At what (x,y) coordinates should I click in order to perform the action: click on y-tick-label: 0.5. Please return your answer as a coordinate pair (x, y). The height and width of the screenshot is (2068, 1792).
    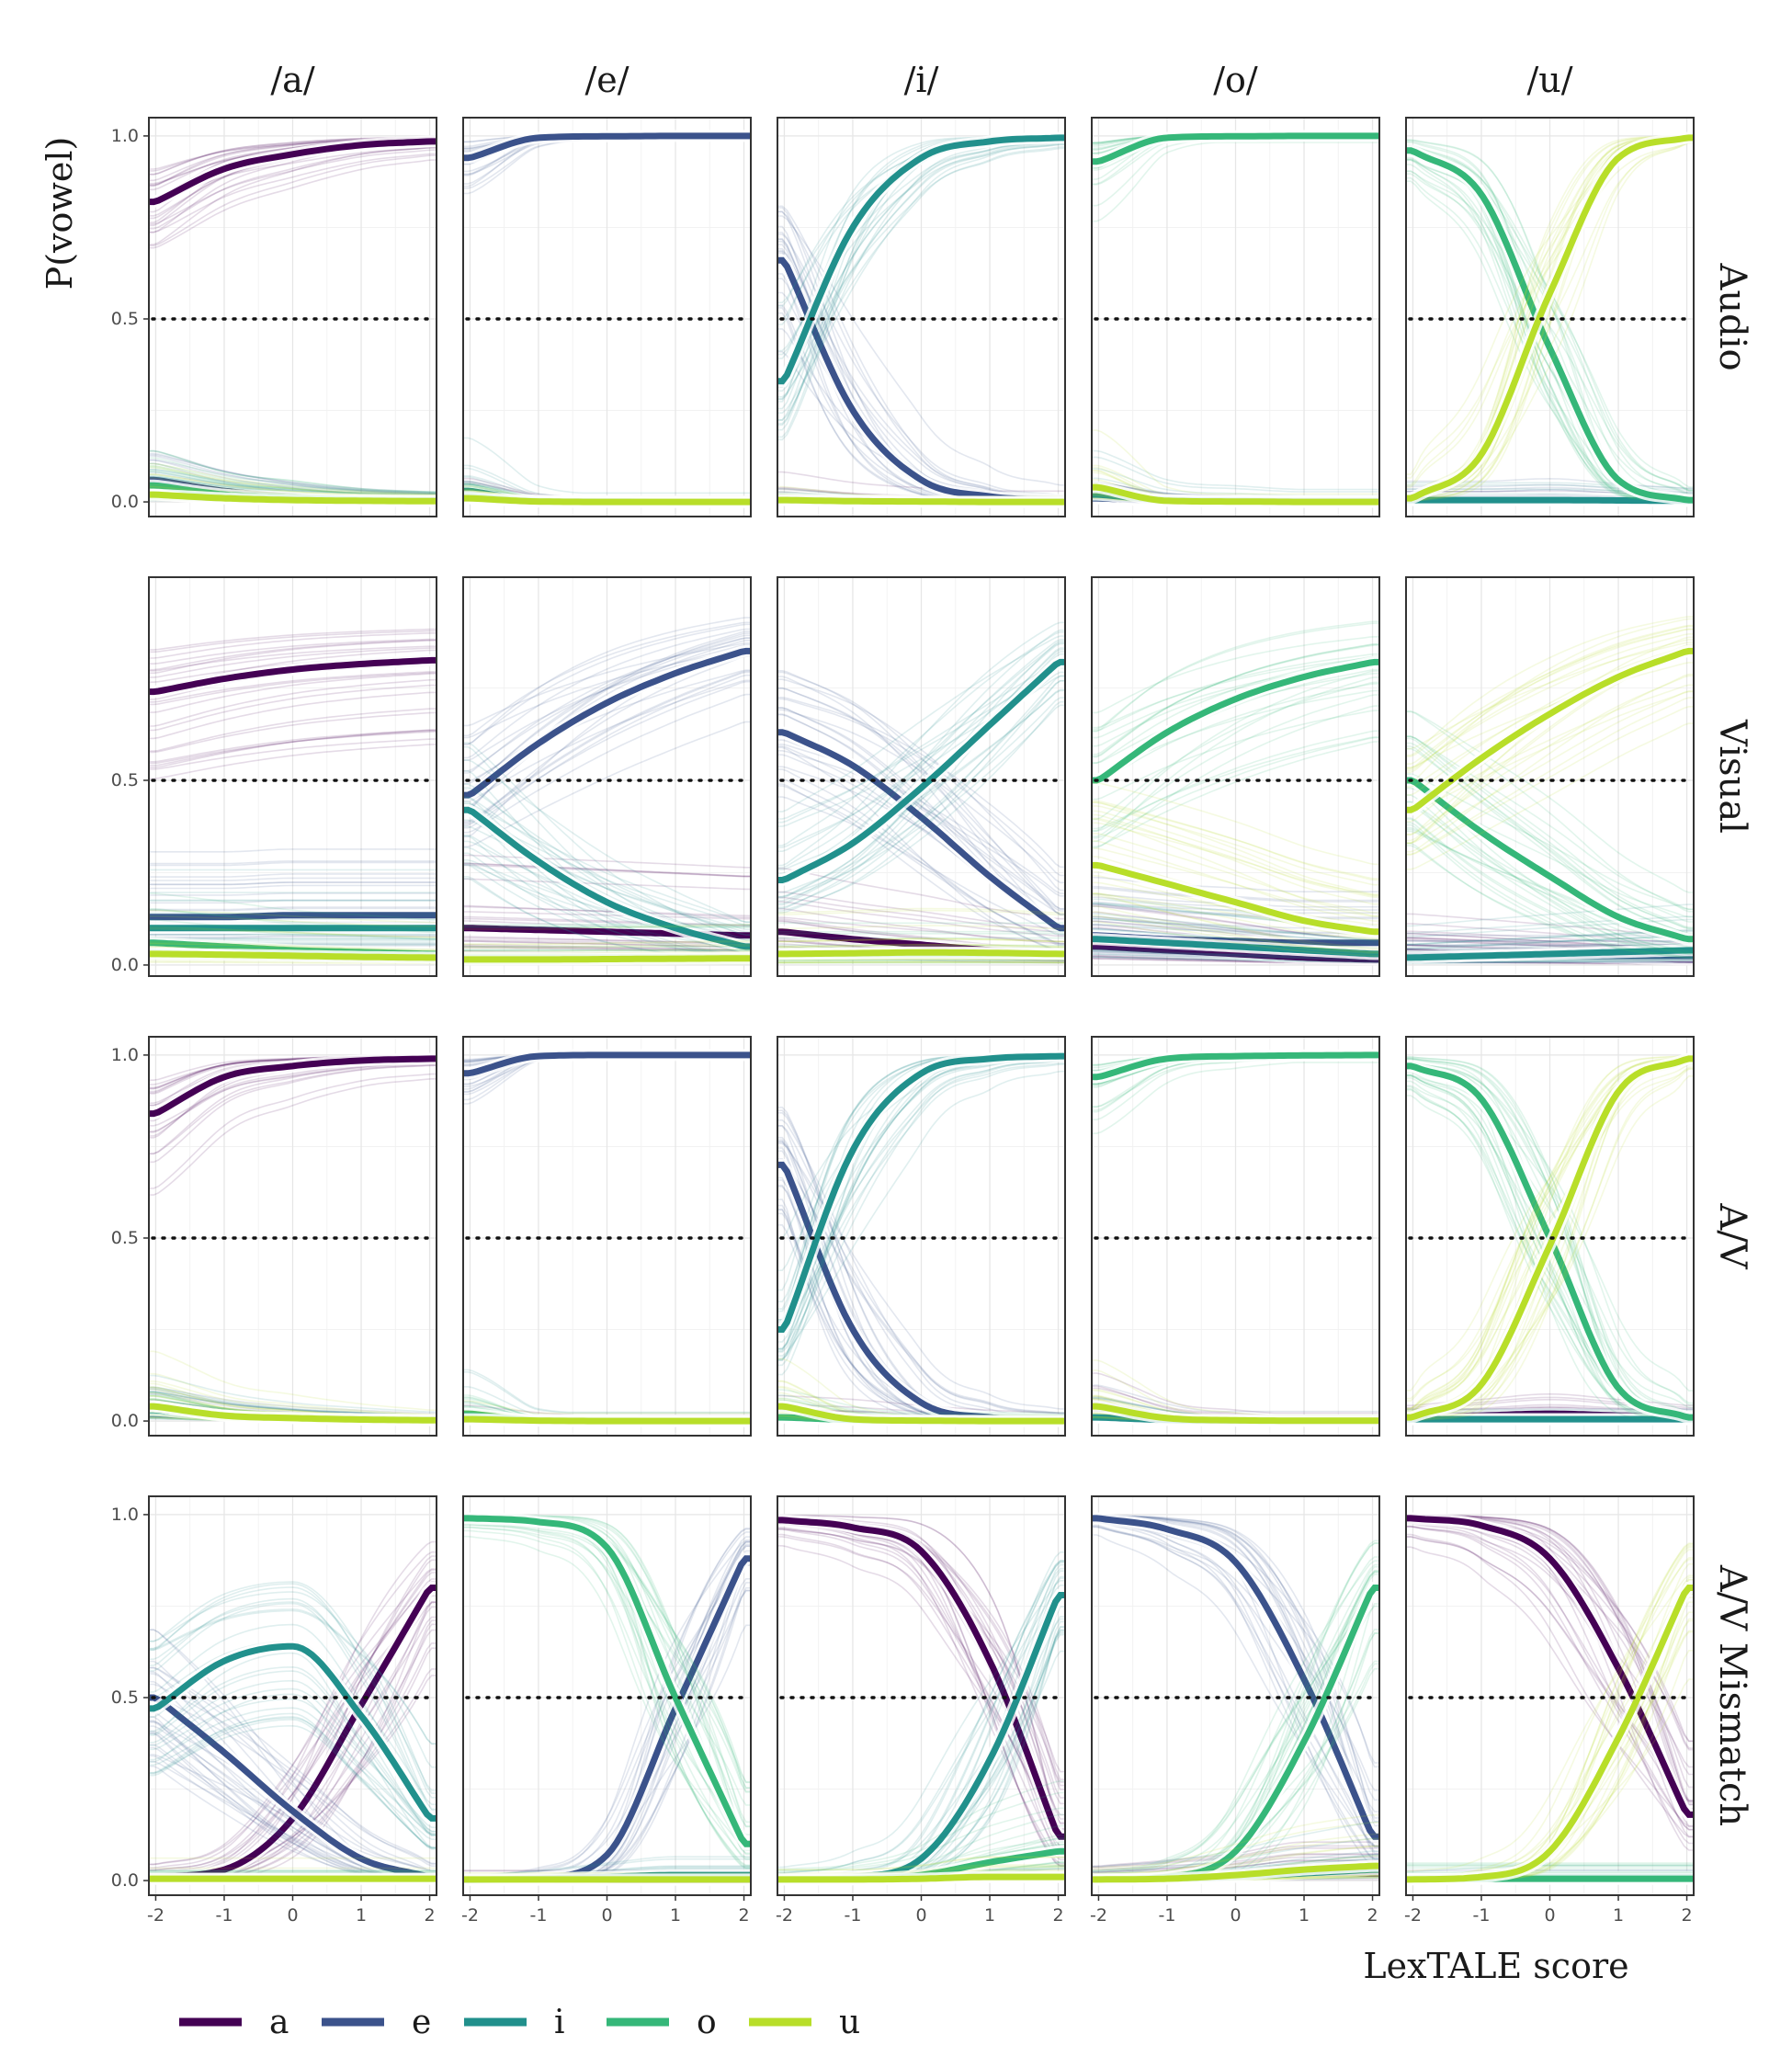
    Looking at the image, I should click on (125, 1238).